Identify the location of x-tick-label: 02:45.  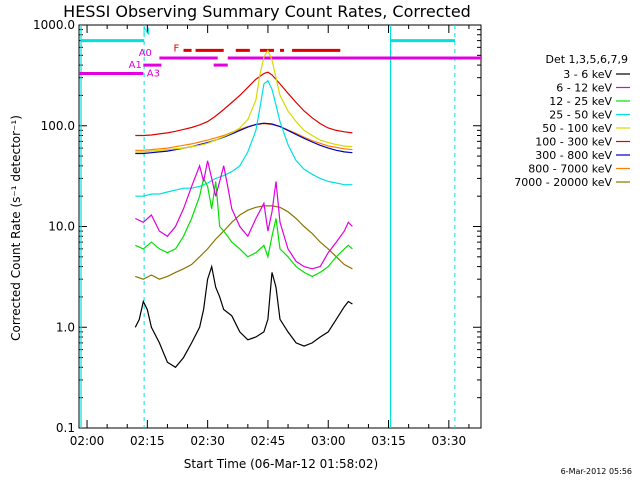
(268, 441).